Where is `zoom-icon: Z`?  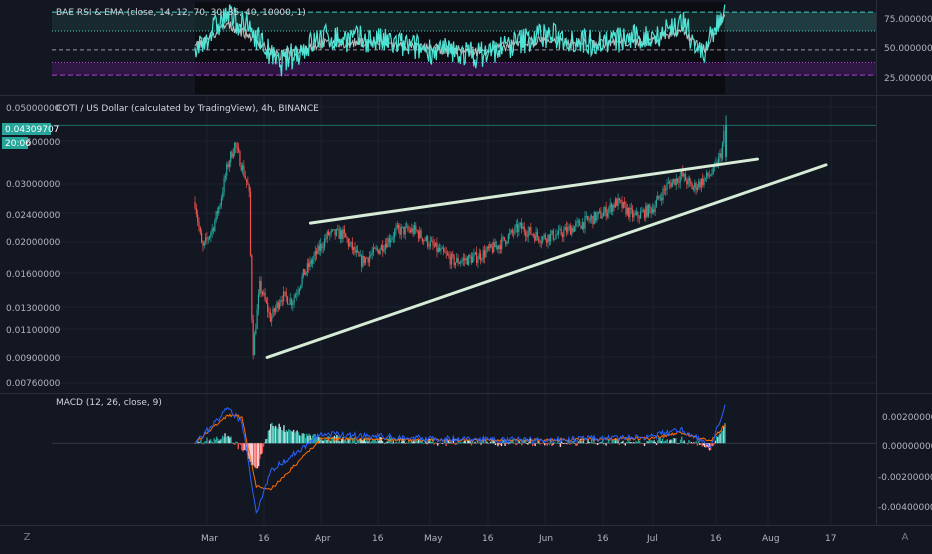
zoom-icon: Z is located at coordinates (27, 537).